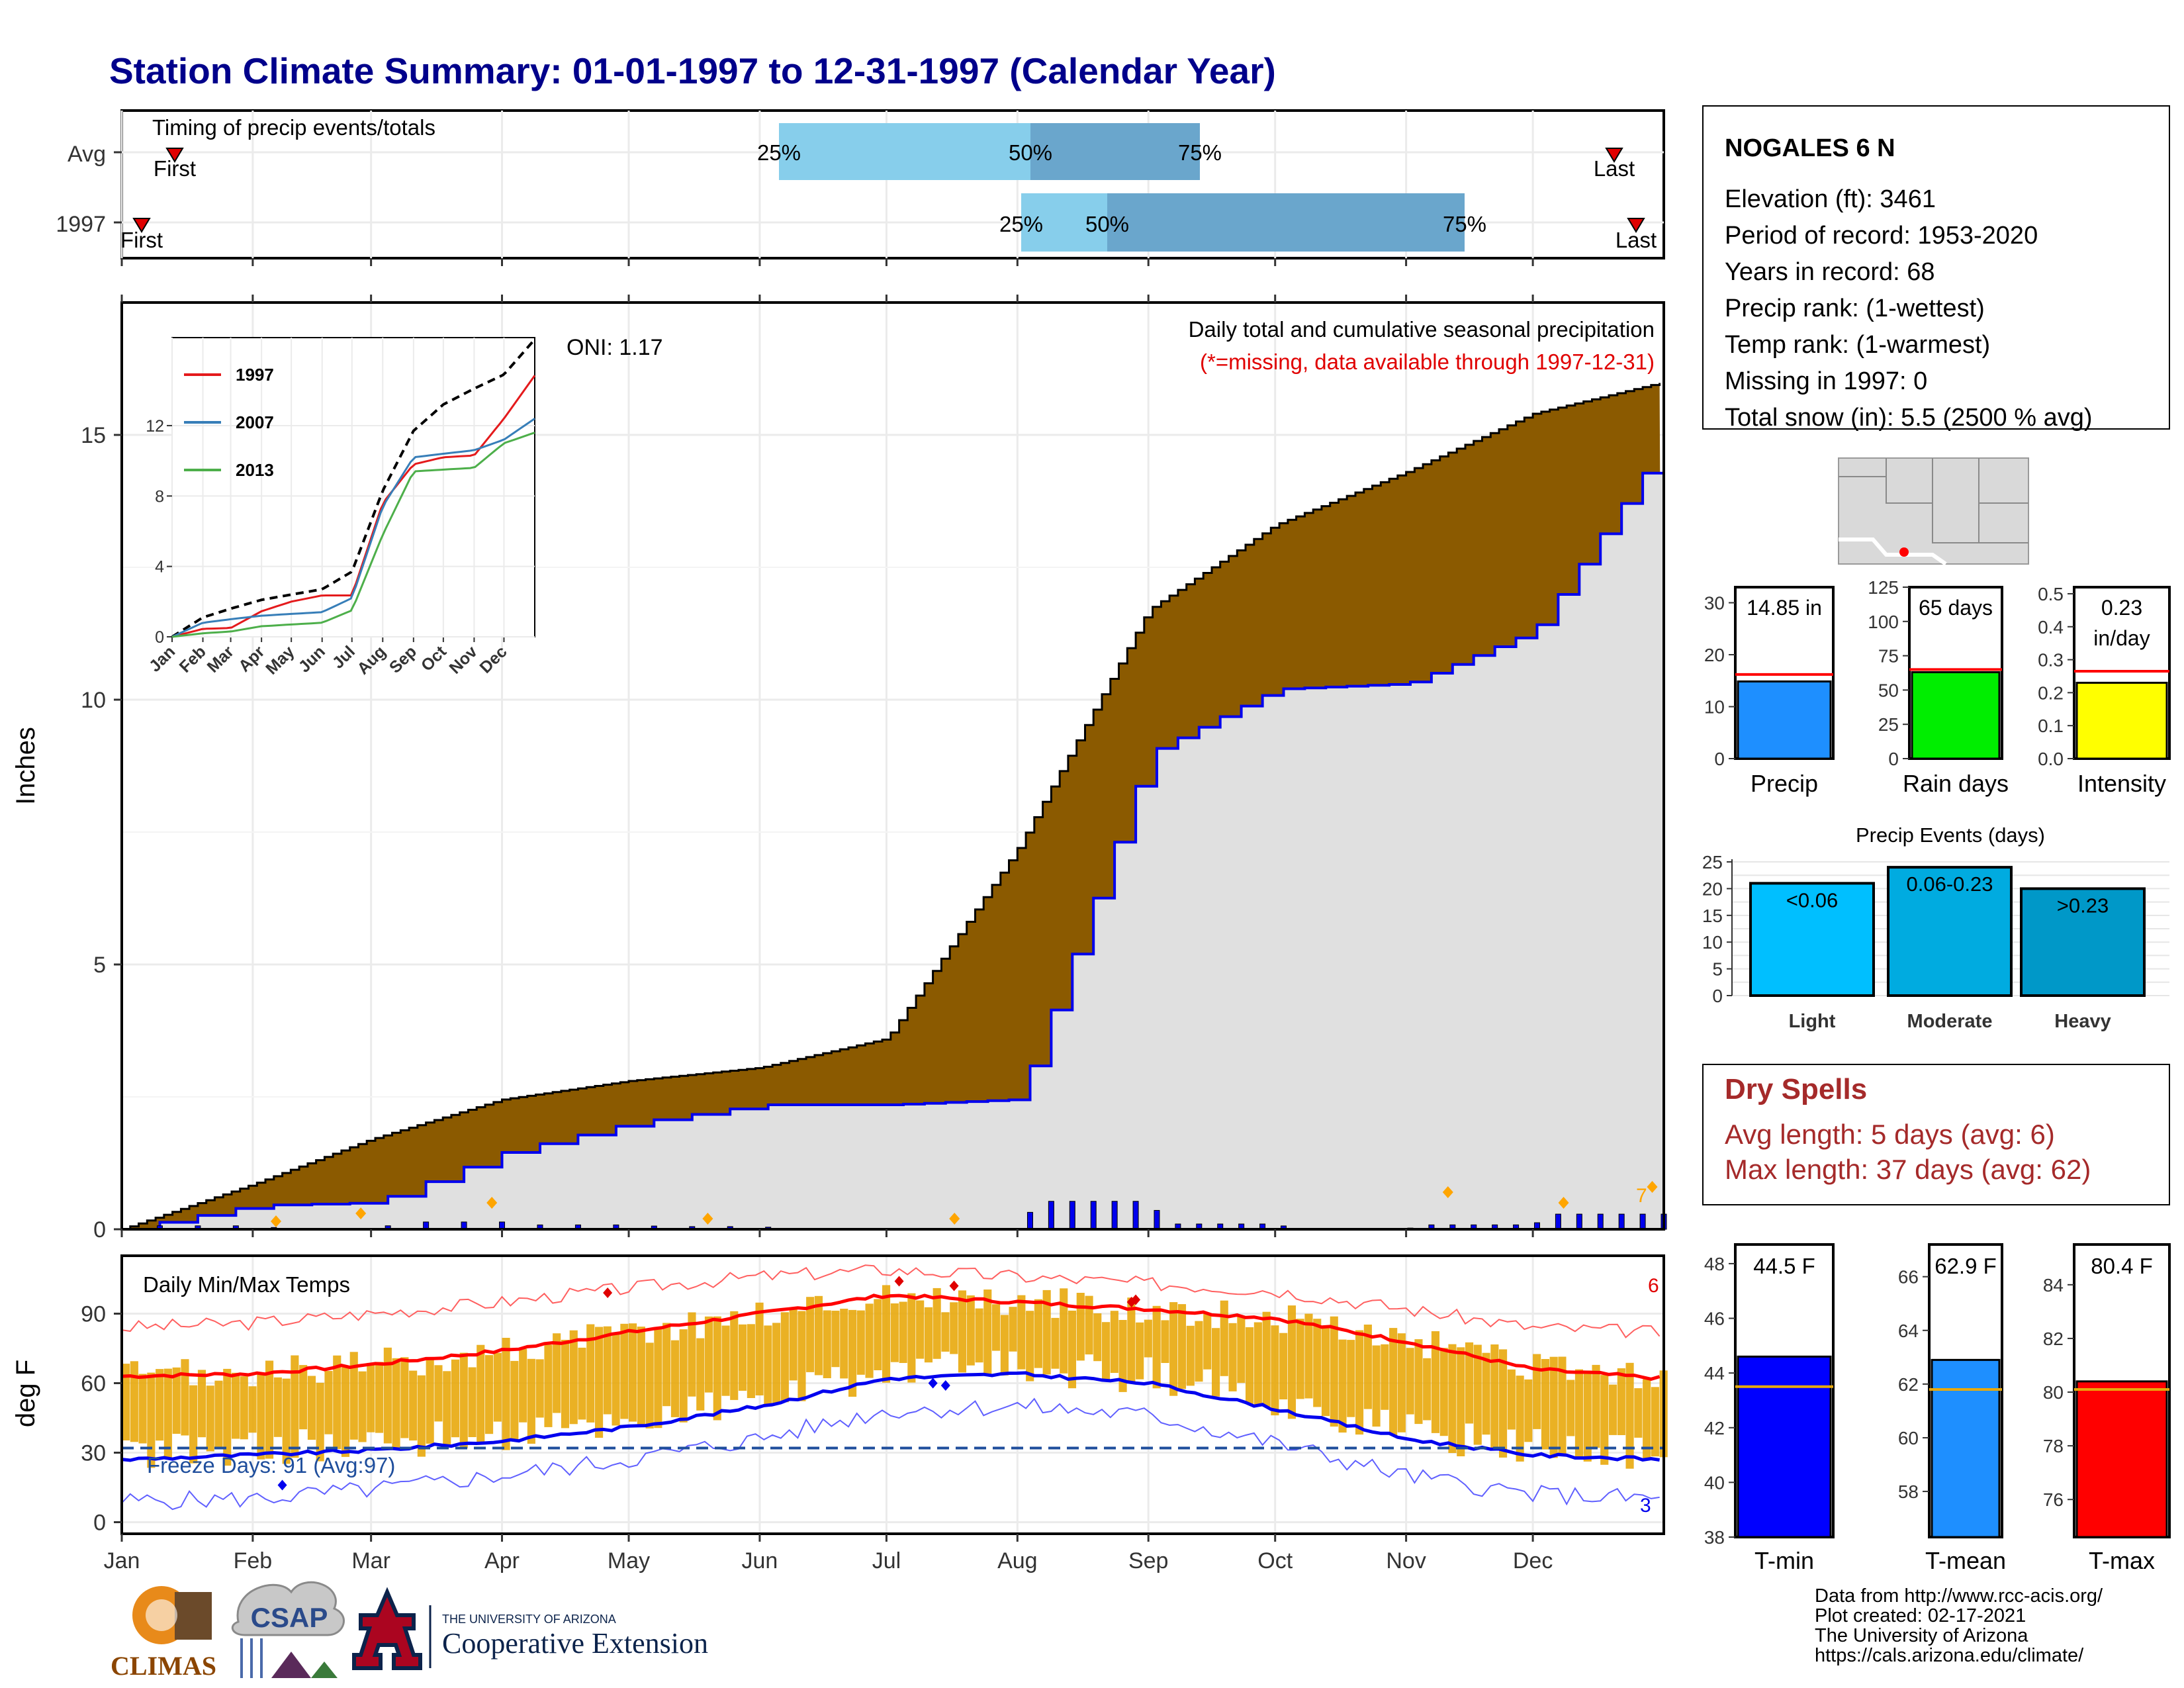  Describe the element at coordinates (1406, 1560) in the screenshot. I see `month-label-nov: Nov` at that location.